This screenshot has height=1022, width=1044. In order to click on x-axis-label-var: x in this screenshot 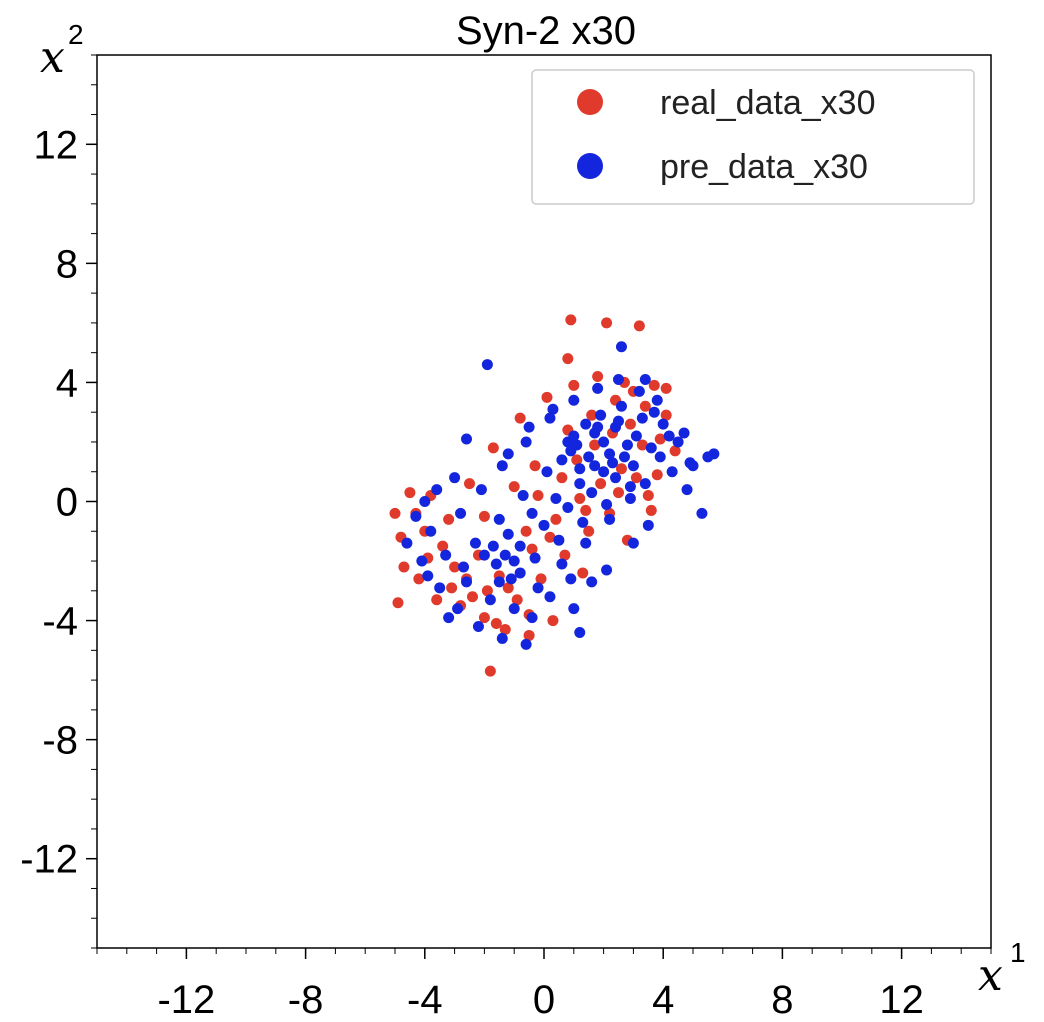, I will do `click(990, 975)`.